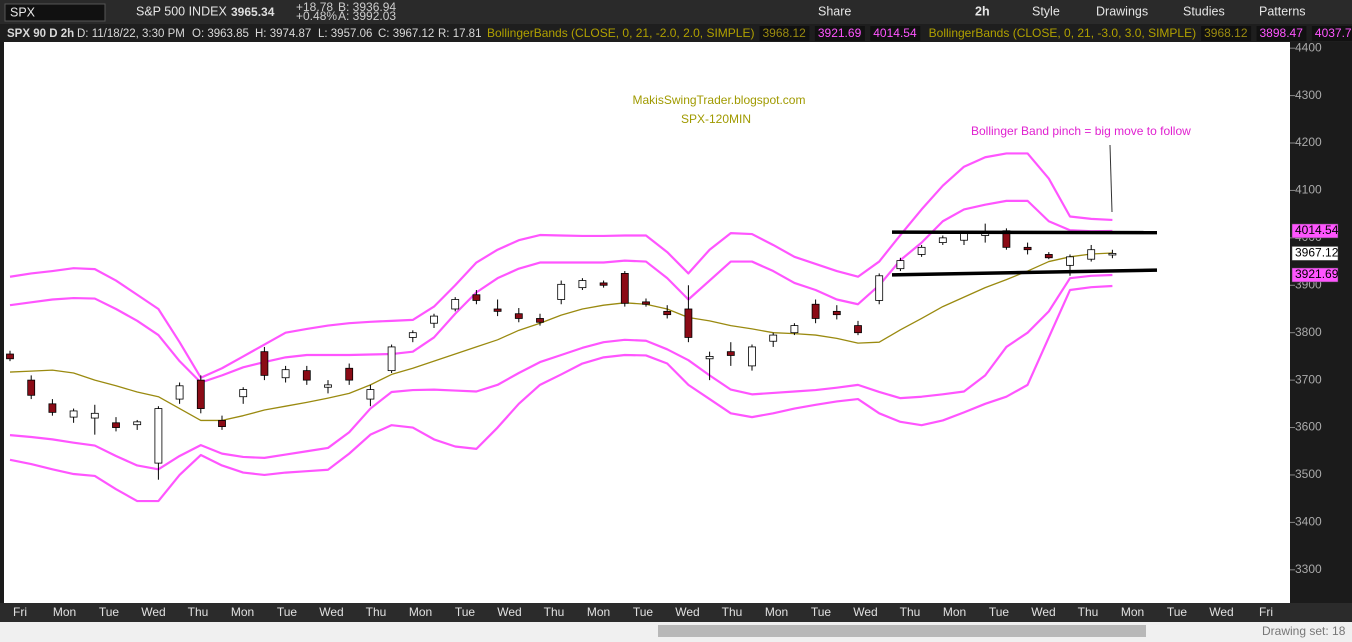 The height and width of the screenshot is (642, 1352). What do you see at coordinates (253, 12) in the screenshot?
I see `last-price: 3965.34` at bounding box center [253, 12].